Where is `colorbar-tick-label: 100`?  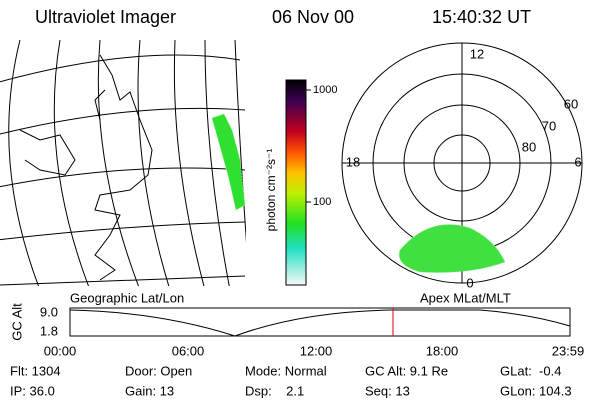 colorbar-tick-label: 100 is located at coordinates (322, 202).